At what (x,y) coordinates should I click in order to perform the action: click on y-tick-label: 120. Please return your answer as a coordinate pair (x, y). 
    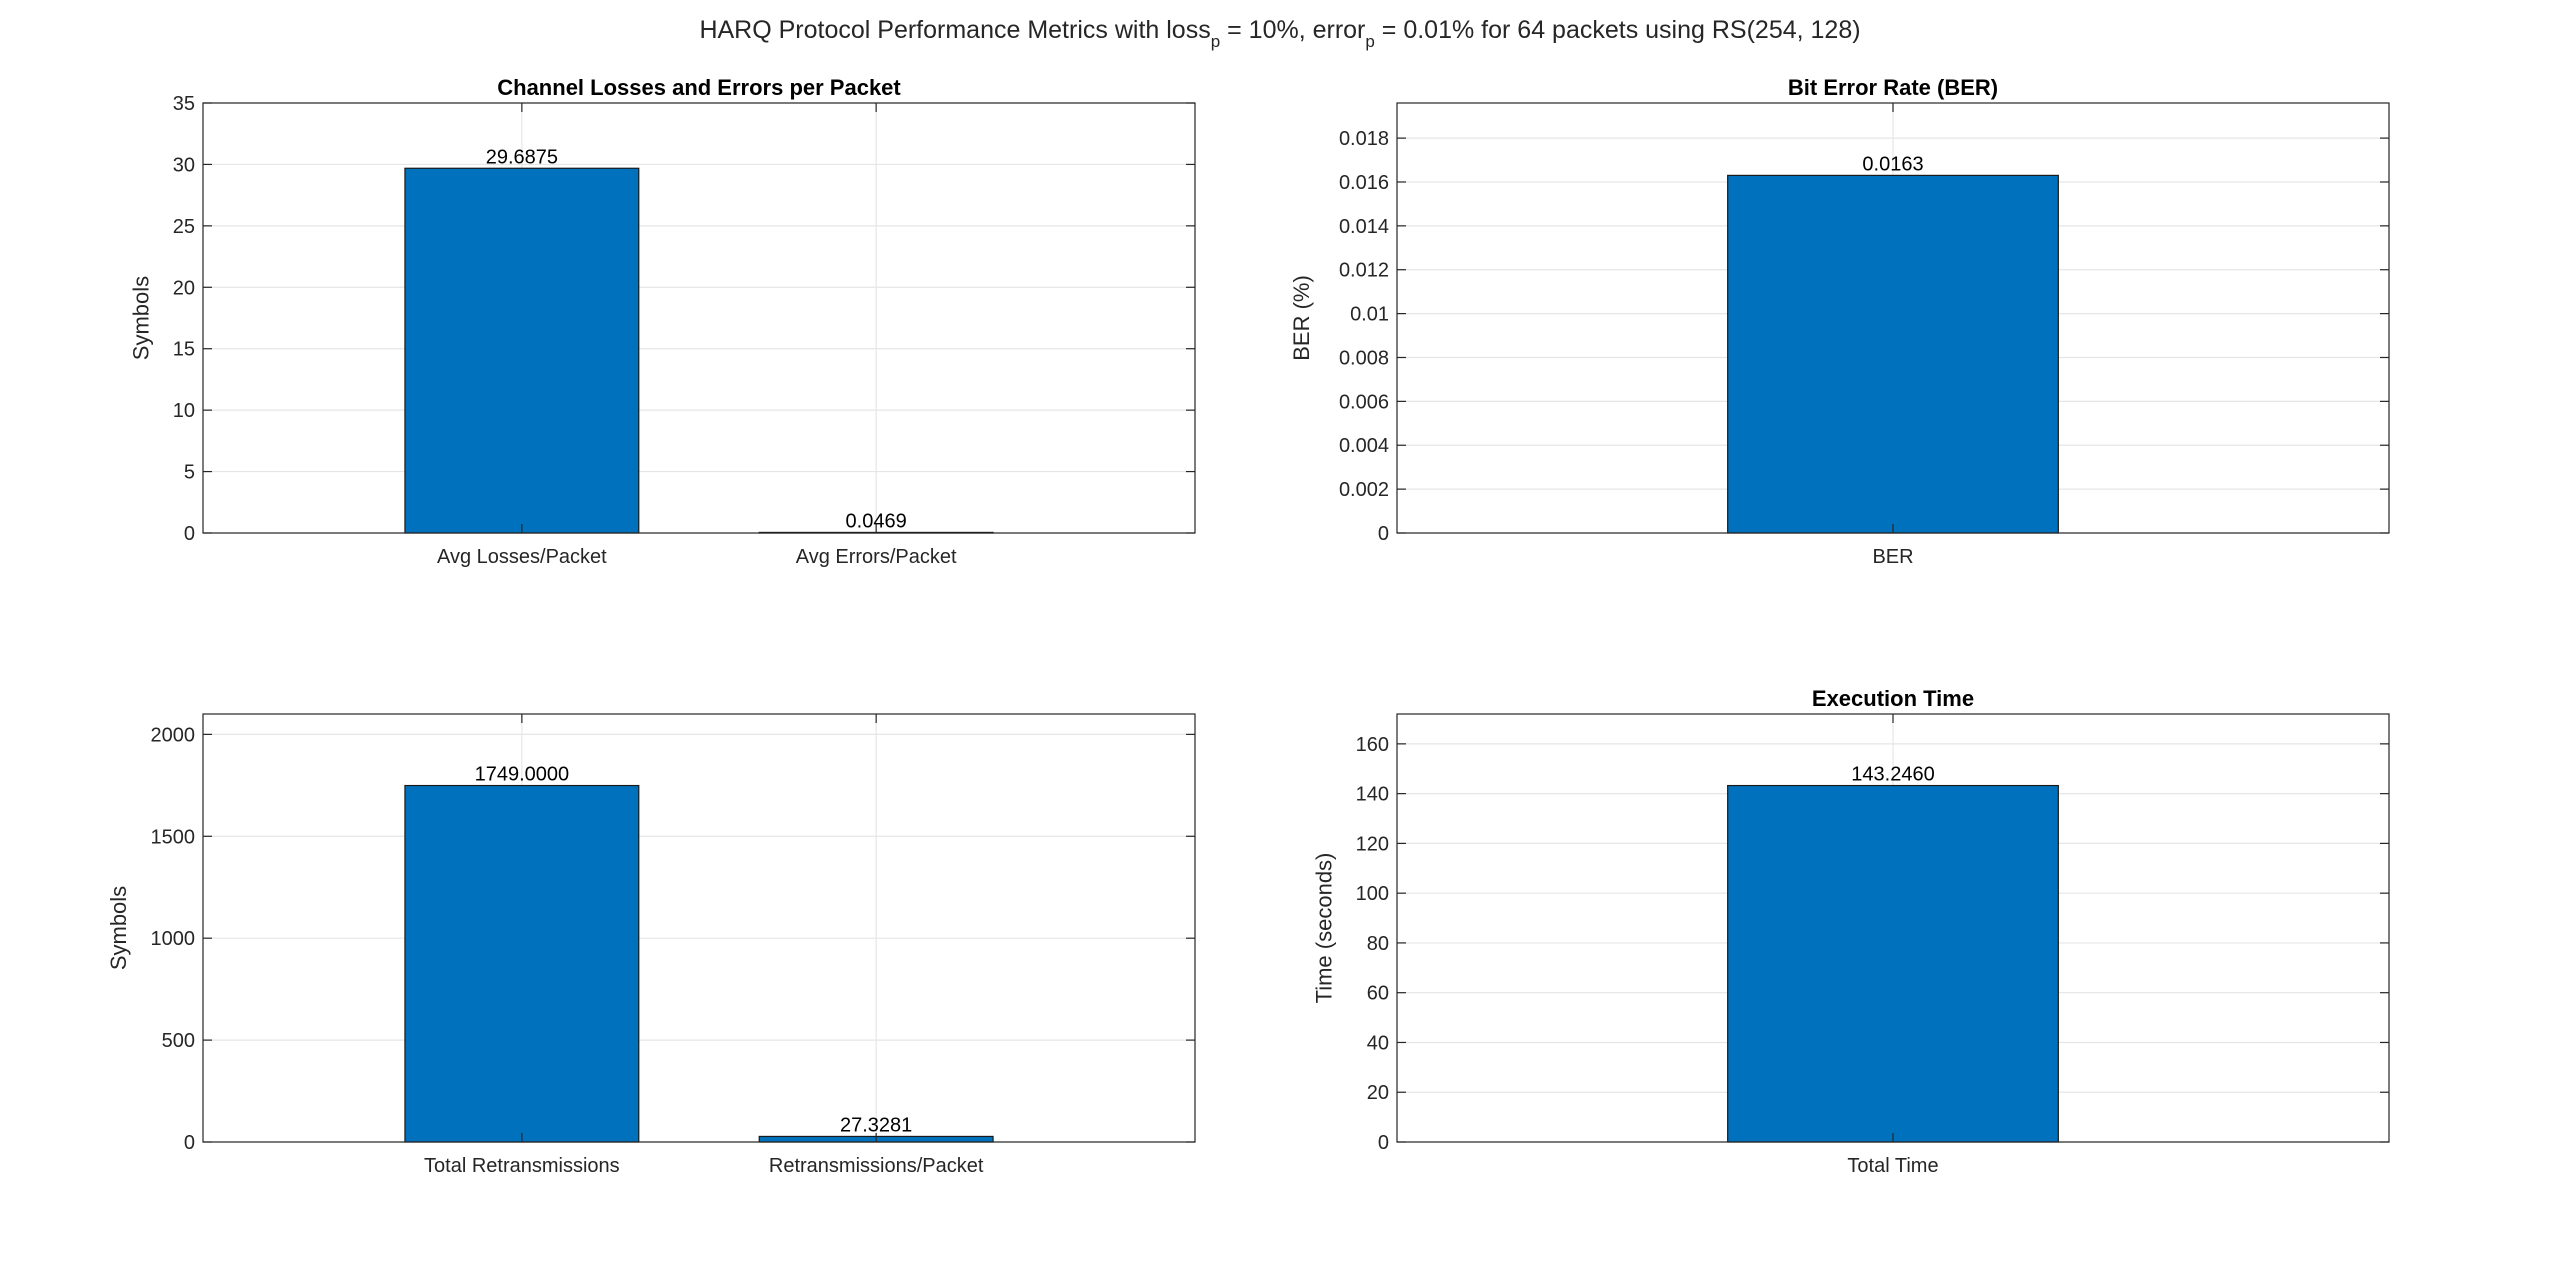
    Looking at the image, I should click on (1372, 844).